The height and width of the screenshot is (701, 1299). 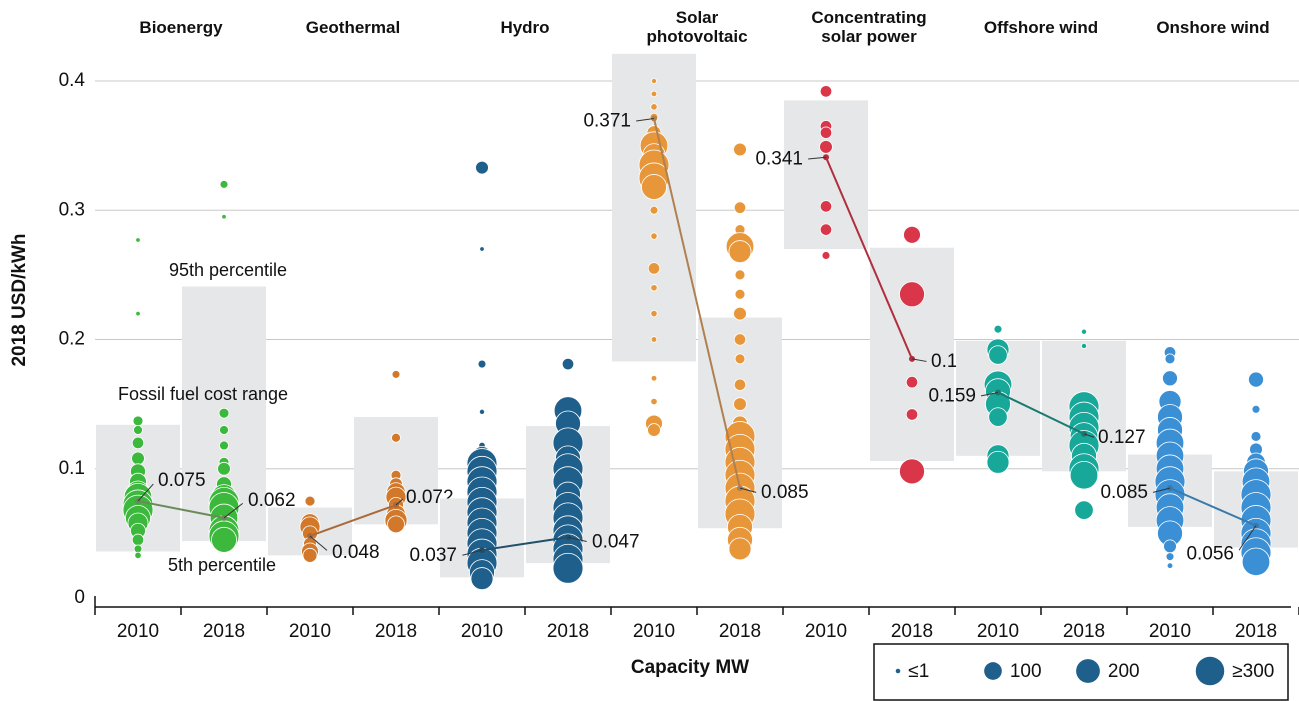 I want to click on group-name: Onshore wind, so click(x=1213, y=27).